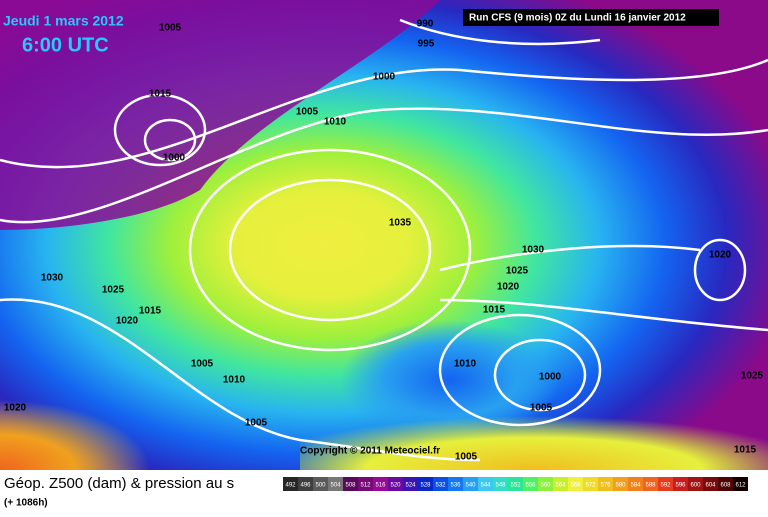 Image resolution: width=768 pixels, height=517 pixels. I want to click on legend-label: 508, so click(350, 486).